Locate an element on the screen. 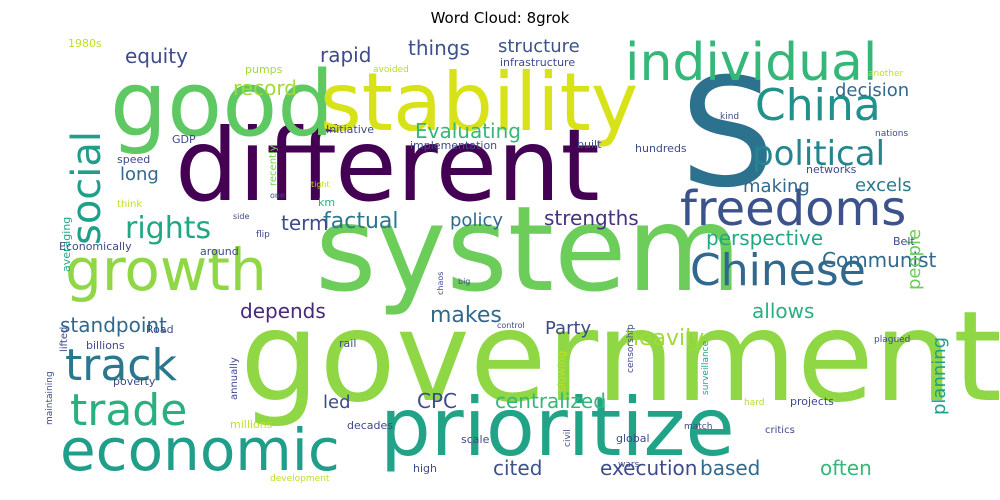  word-social: social is located at coordinates (87, 188).